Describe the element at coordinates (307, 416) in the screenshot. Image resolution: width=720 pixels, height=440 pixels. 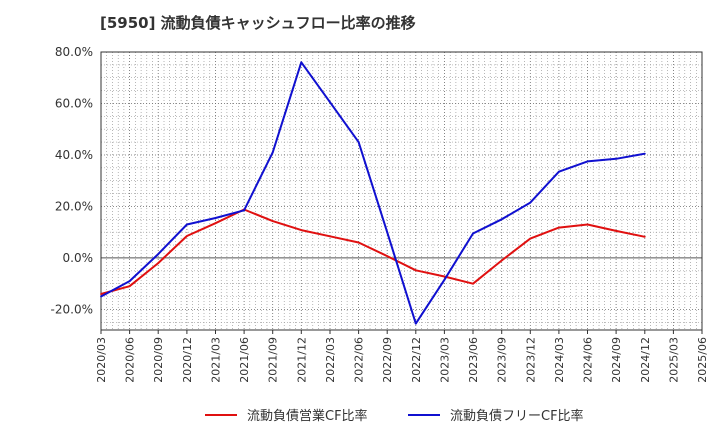
I see `legend-label: 流動負債営業CF比率` at that location.